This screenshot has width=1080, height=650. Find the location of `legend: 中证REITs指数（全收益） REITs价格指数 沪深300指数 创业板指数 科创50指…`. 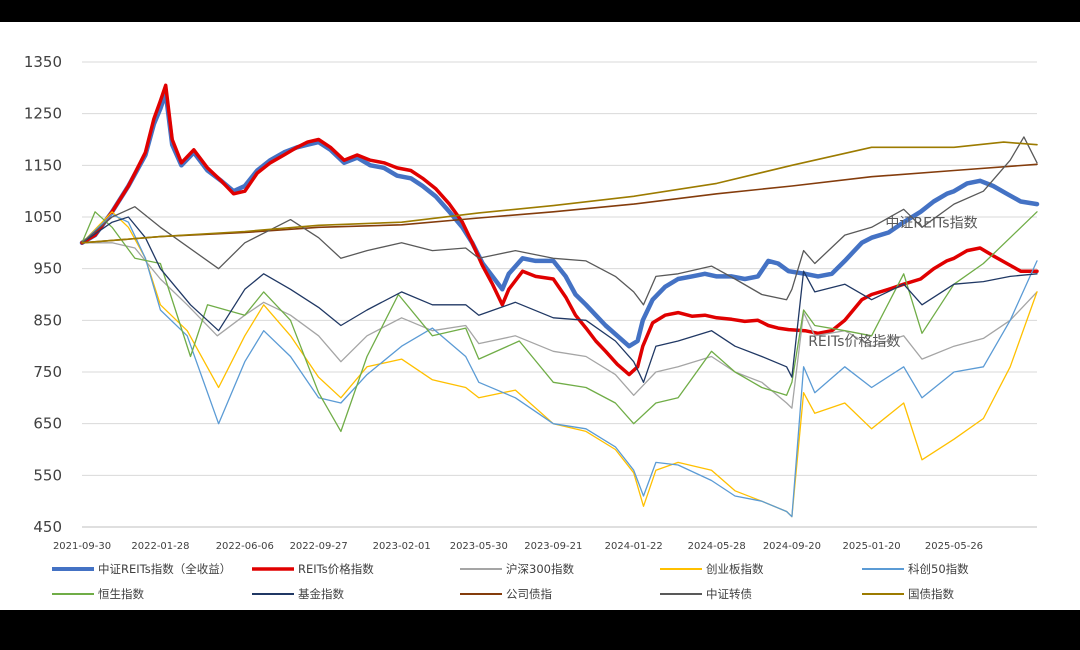

legend: 中证REITs指数（全收益） REITs价格指数 沪深300指数 创业板指数 科创50指… is located at coordinates (510, 581).